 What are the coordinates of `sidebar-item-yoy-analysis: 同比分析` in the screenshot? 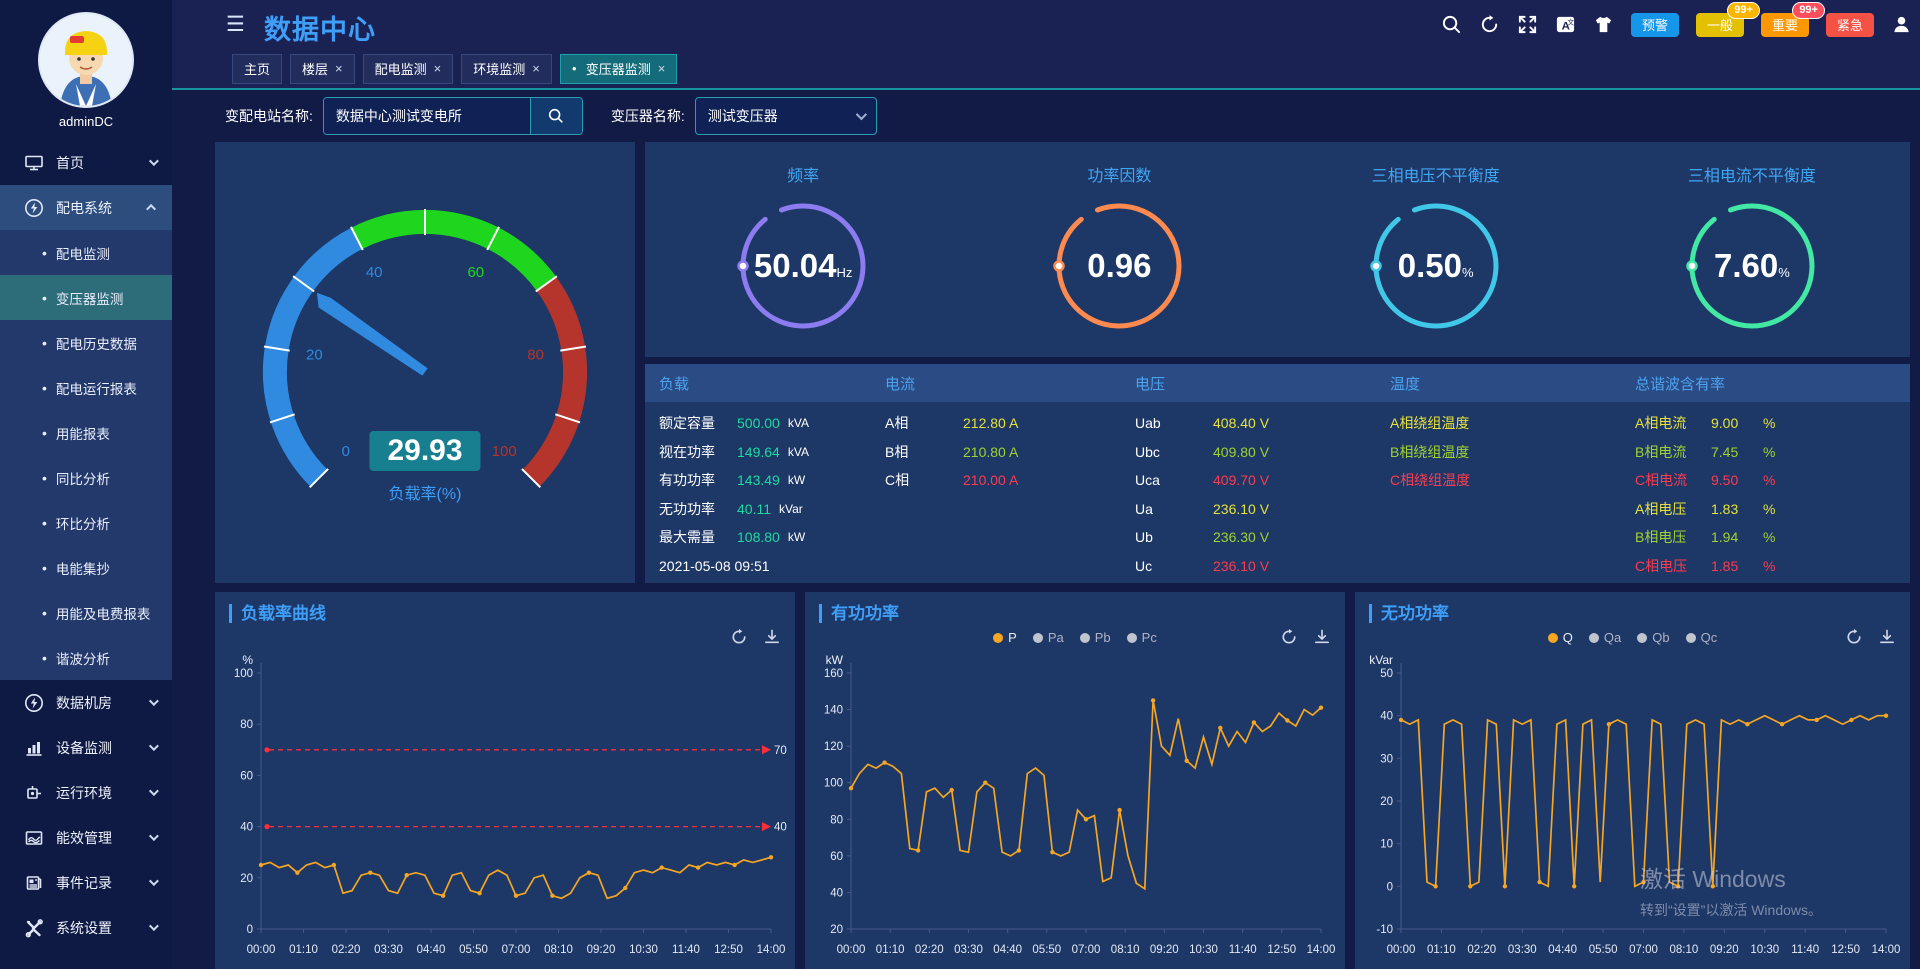 It's located at (86, 477).